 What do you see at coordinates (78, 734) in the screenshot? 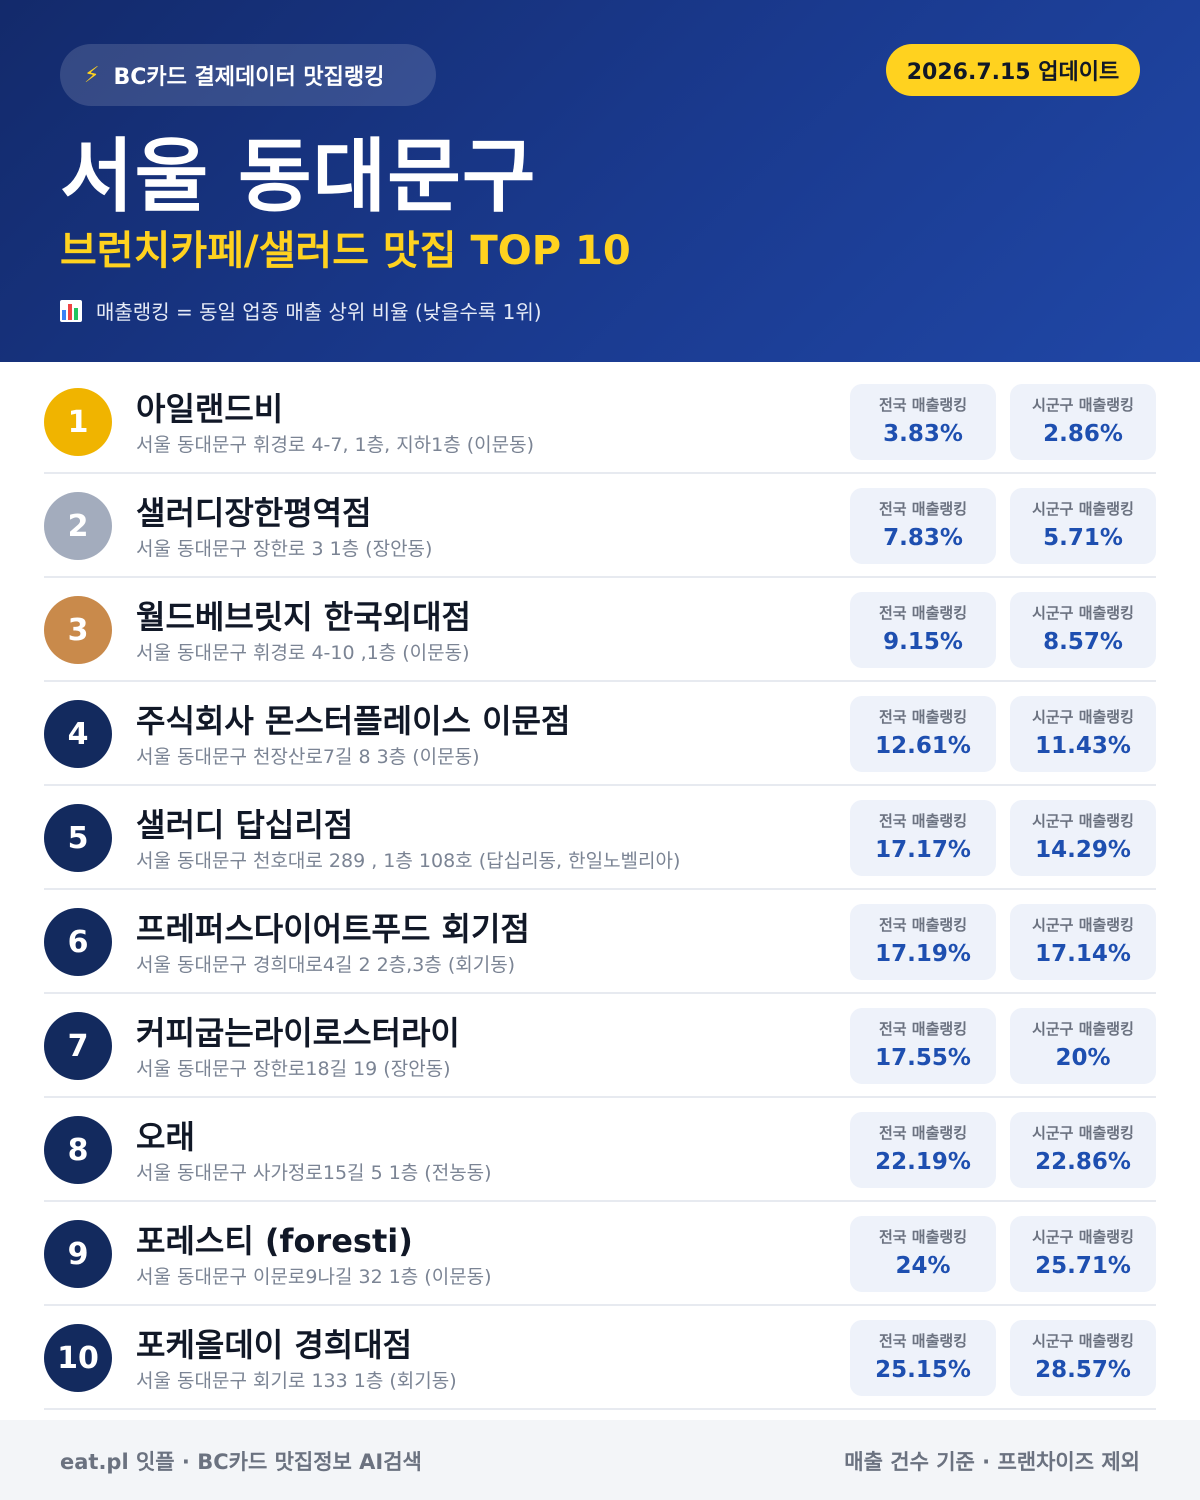
I see `rank-badge: 4` at bounding box center [78, 734].